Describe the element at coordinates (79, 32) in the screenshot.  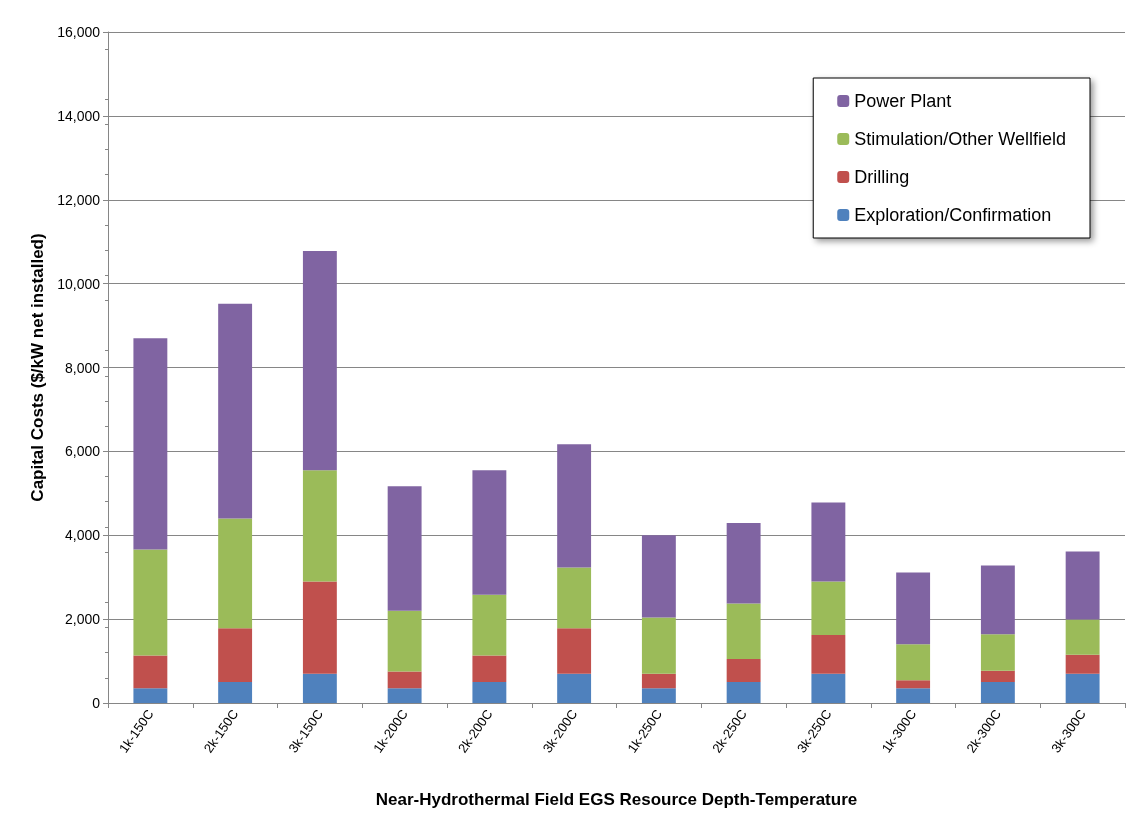
I see `y-tick-label: 16,000` at that location.